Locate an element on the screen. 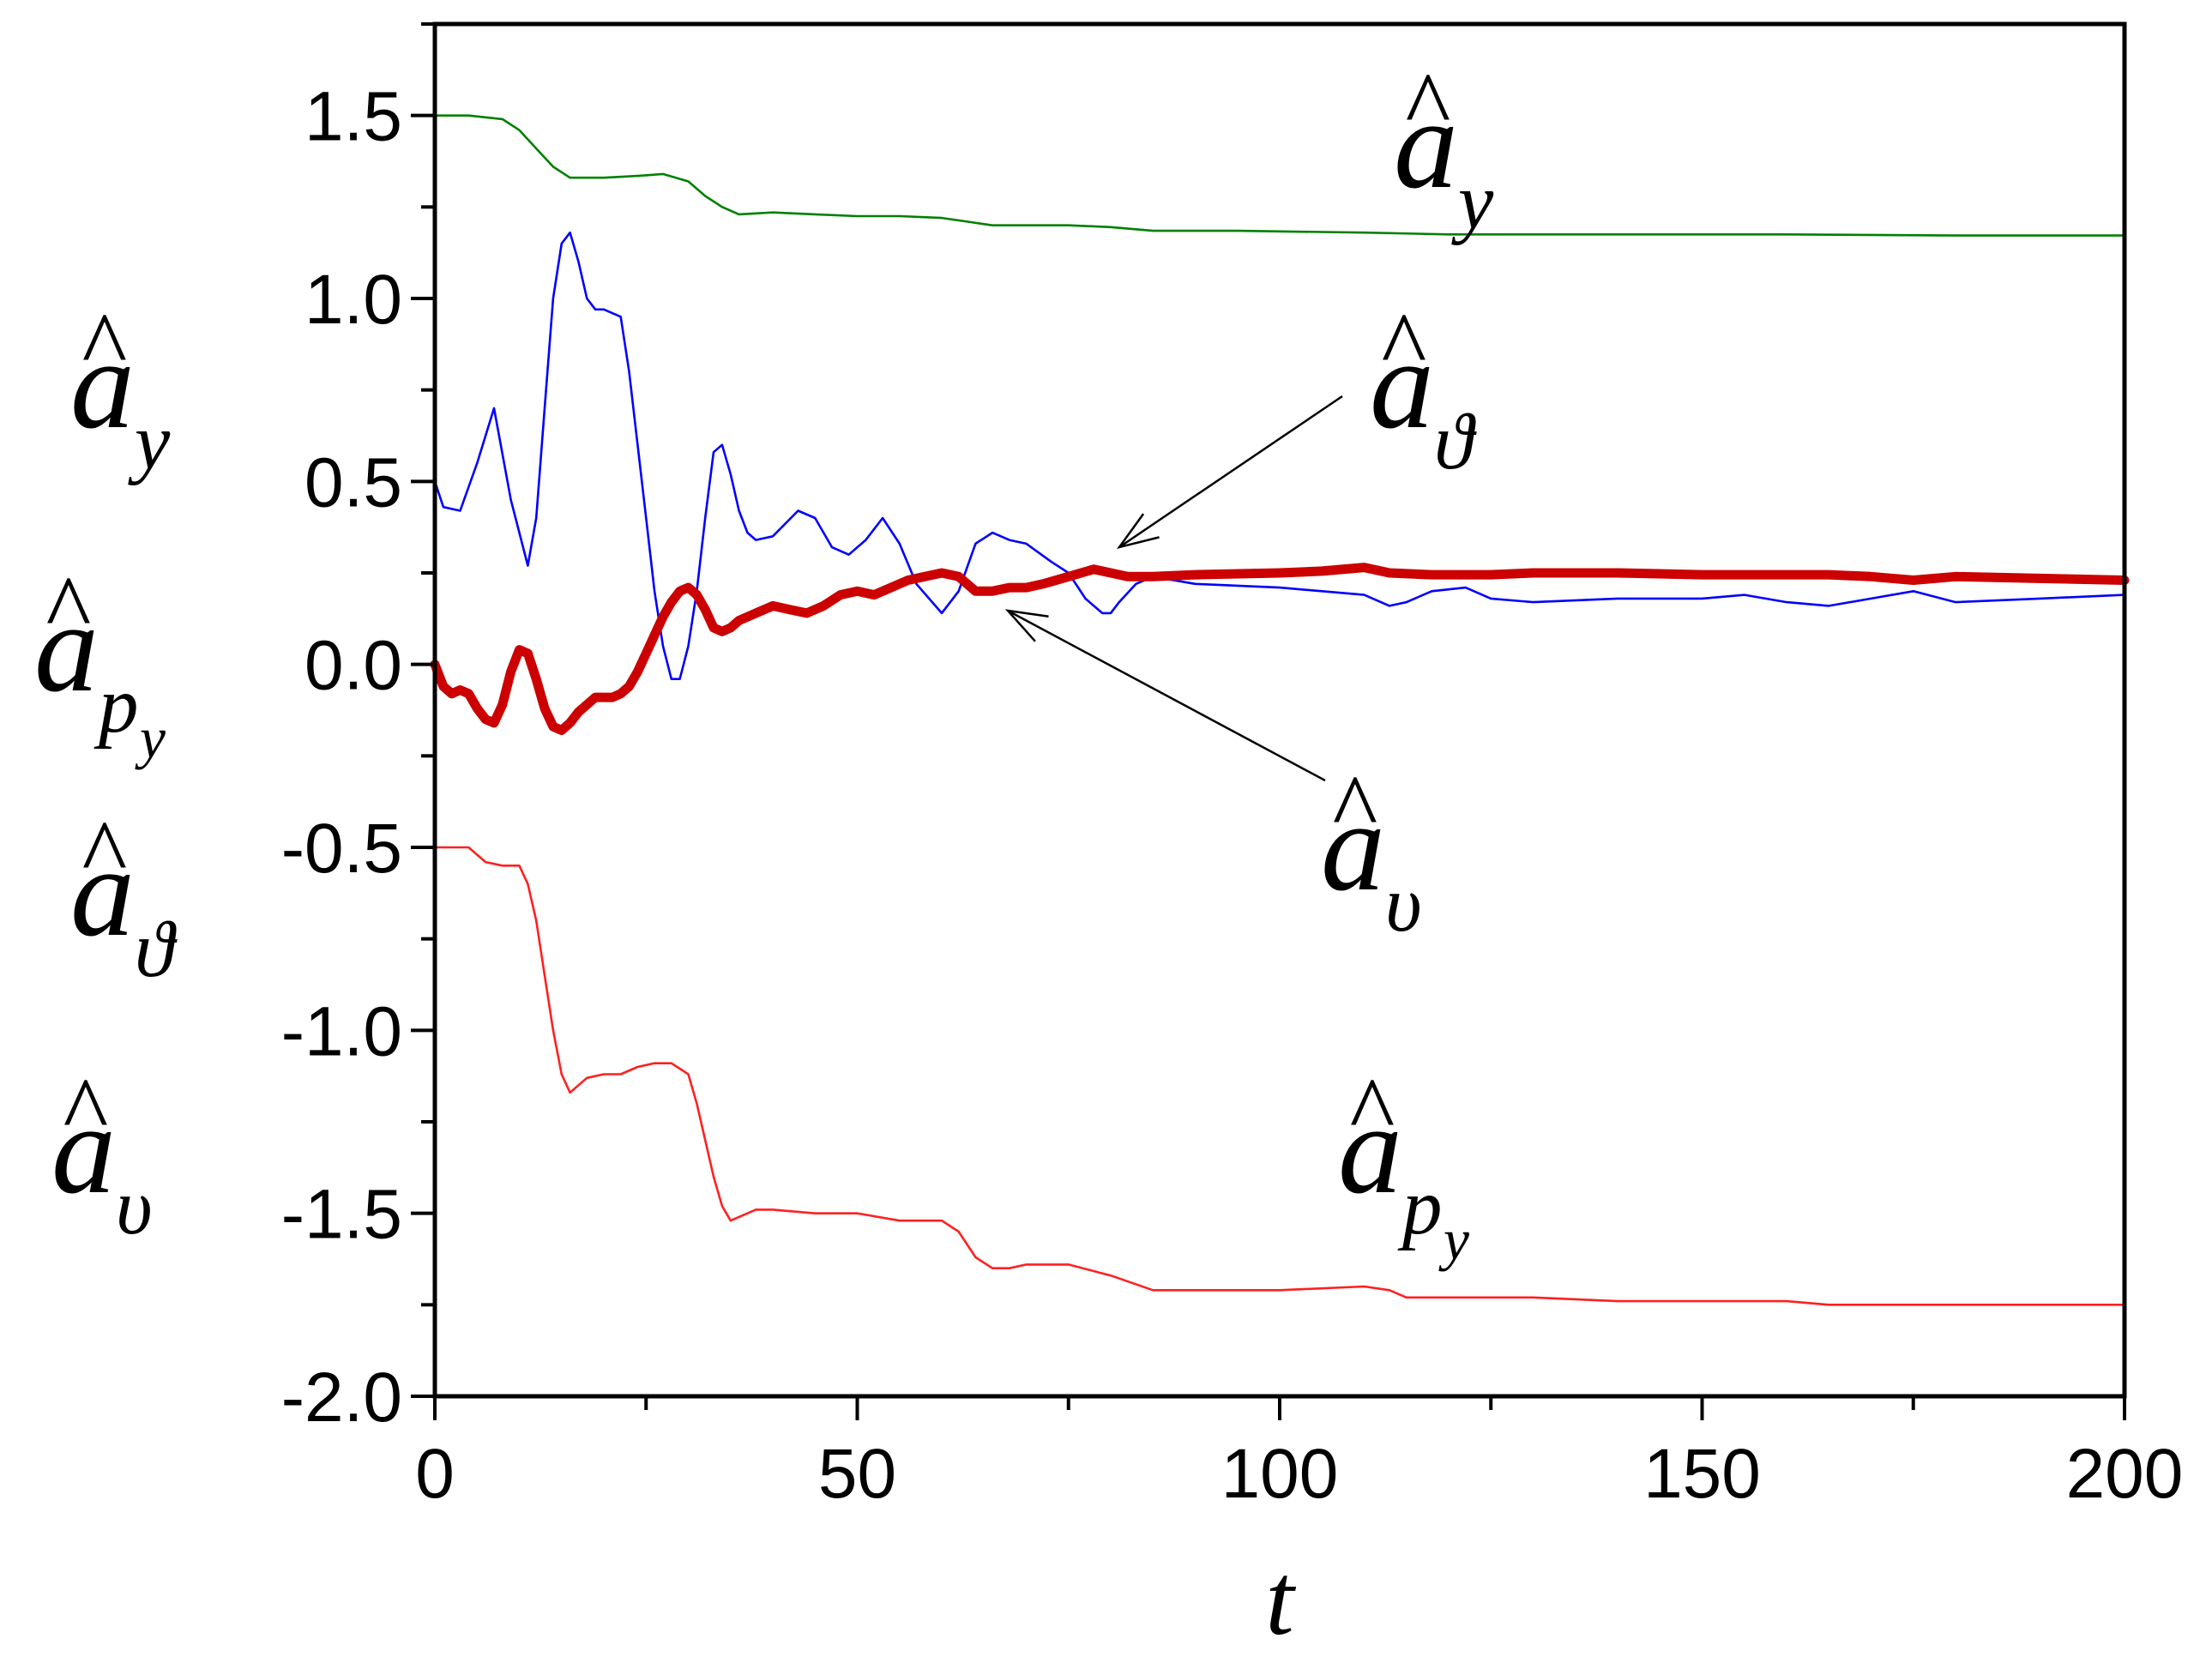  curve-label-a-theta: a^ϑ is located at coordinates (1423, 389).